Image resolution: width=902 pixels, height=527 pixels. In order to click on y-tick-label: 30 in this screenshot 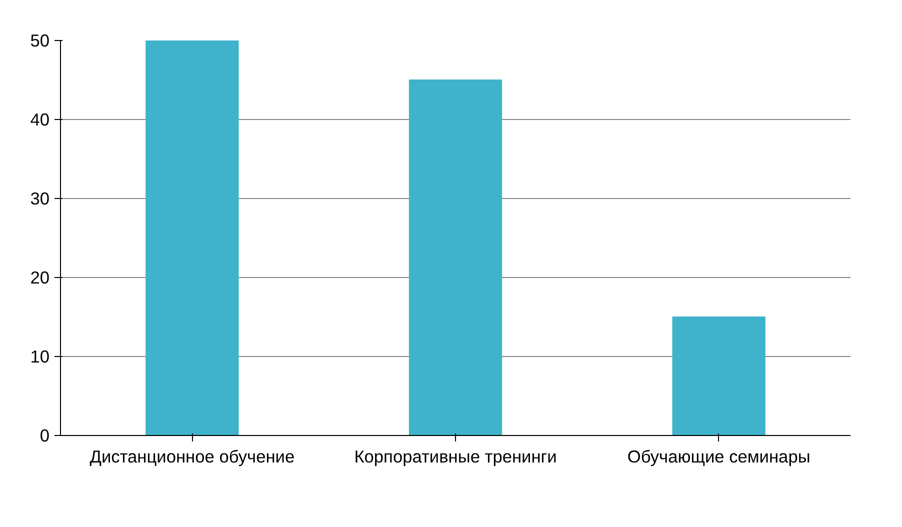, I will do `click(40, 198)`.